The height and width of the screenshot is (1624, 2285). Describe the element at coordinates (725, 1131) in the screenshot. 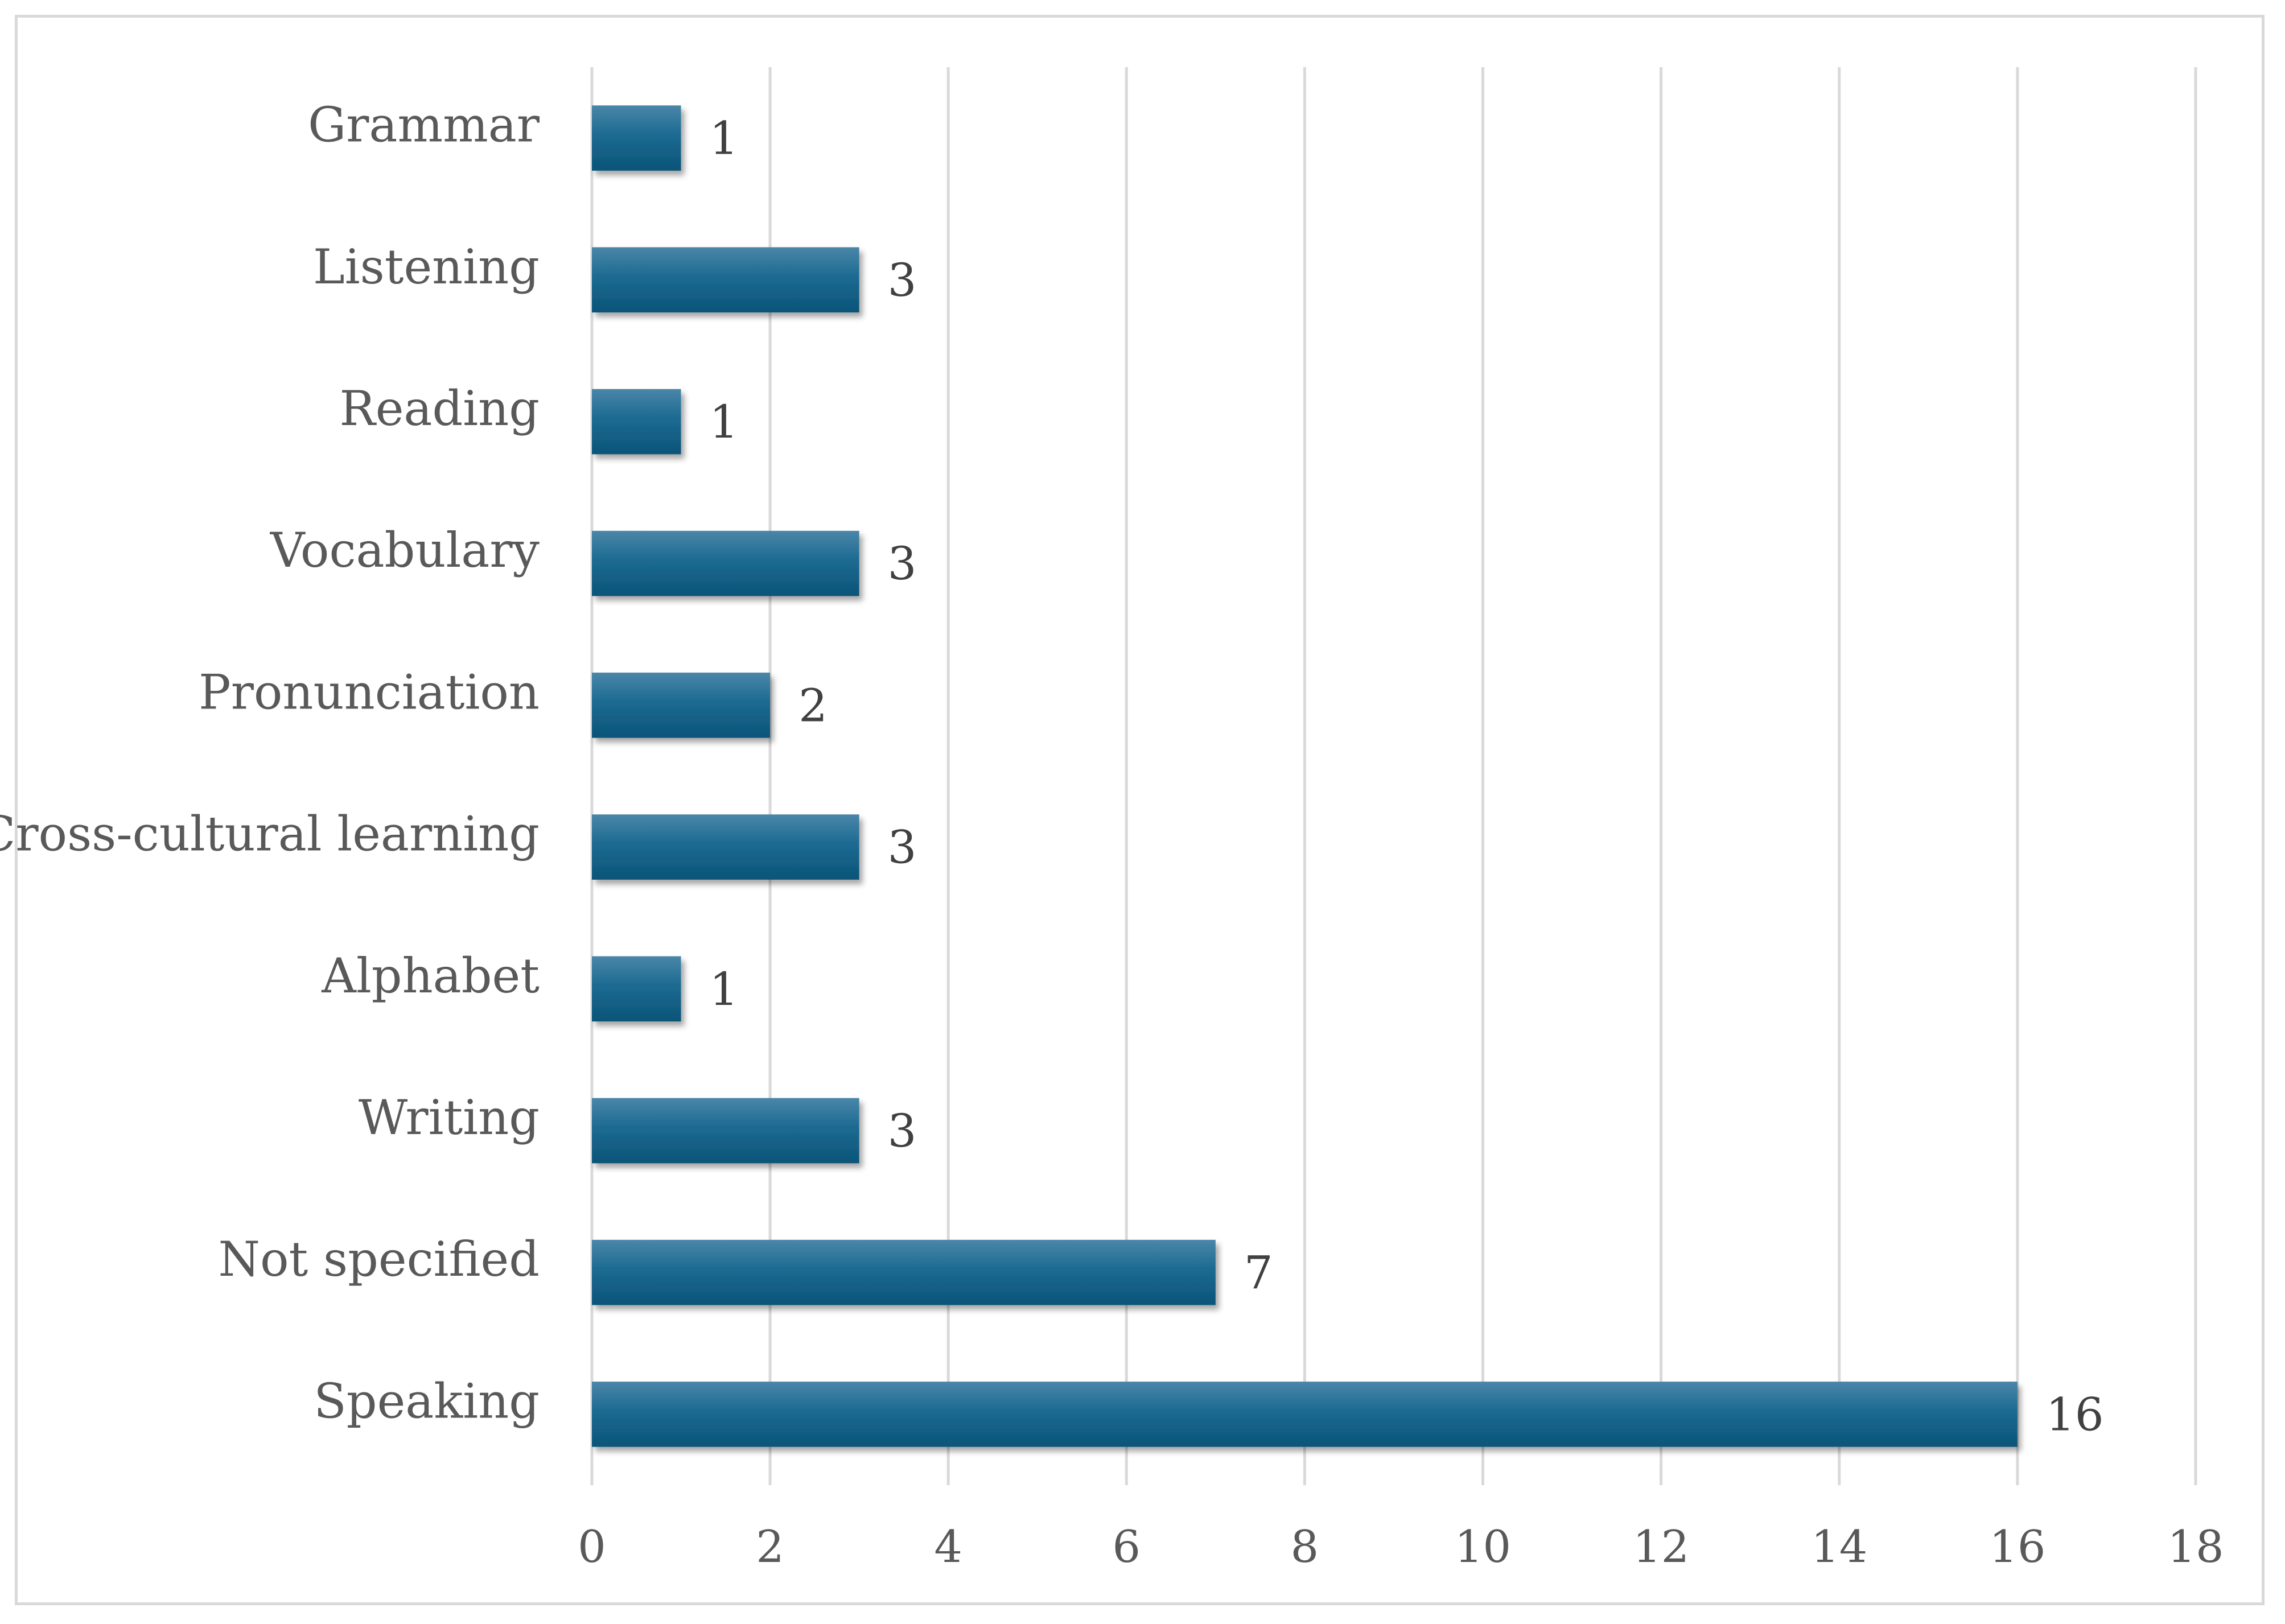

I see `bar-writing` at that location.